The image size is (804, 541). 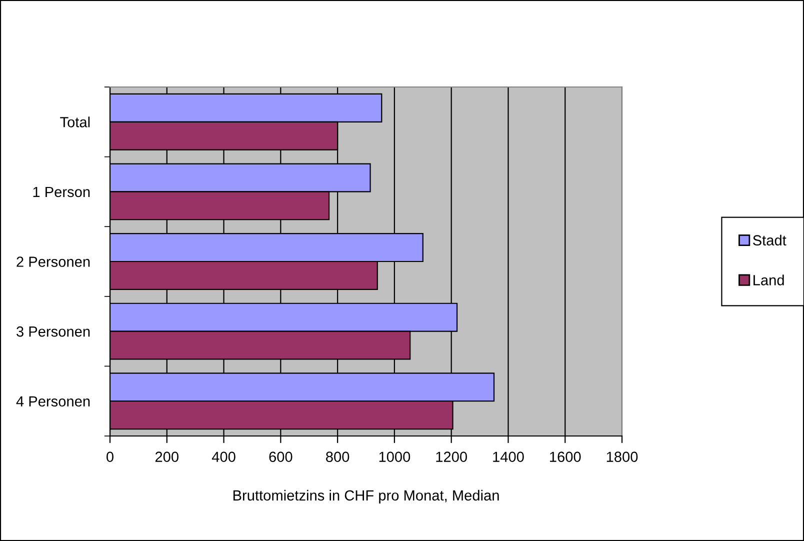 I want to click on legend-label: Stadt, so click(x=769, y=240).